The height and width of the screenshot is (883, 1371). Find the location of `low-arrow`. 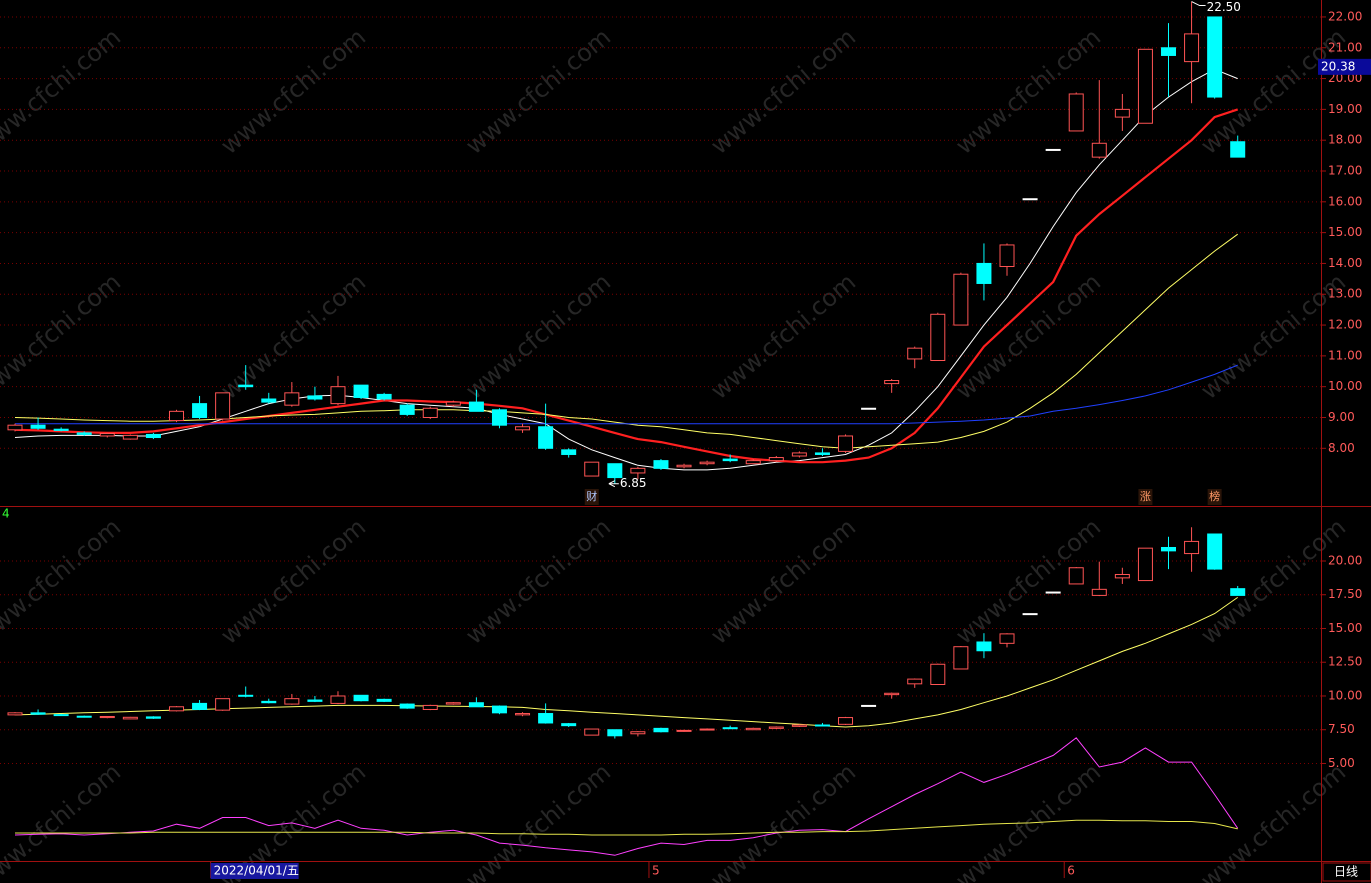

low-arrow is located at coordinates (613, 484).